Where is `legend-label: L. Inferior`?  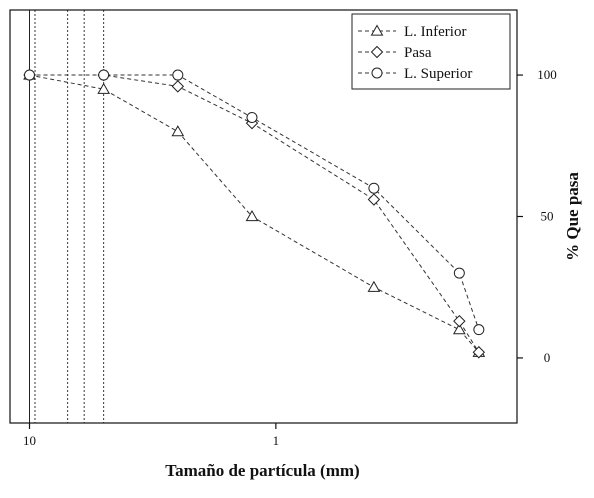
legend-label: L. Inferior is located at coordinates (435, 32).